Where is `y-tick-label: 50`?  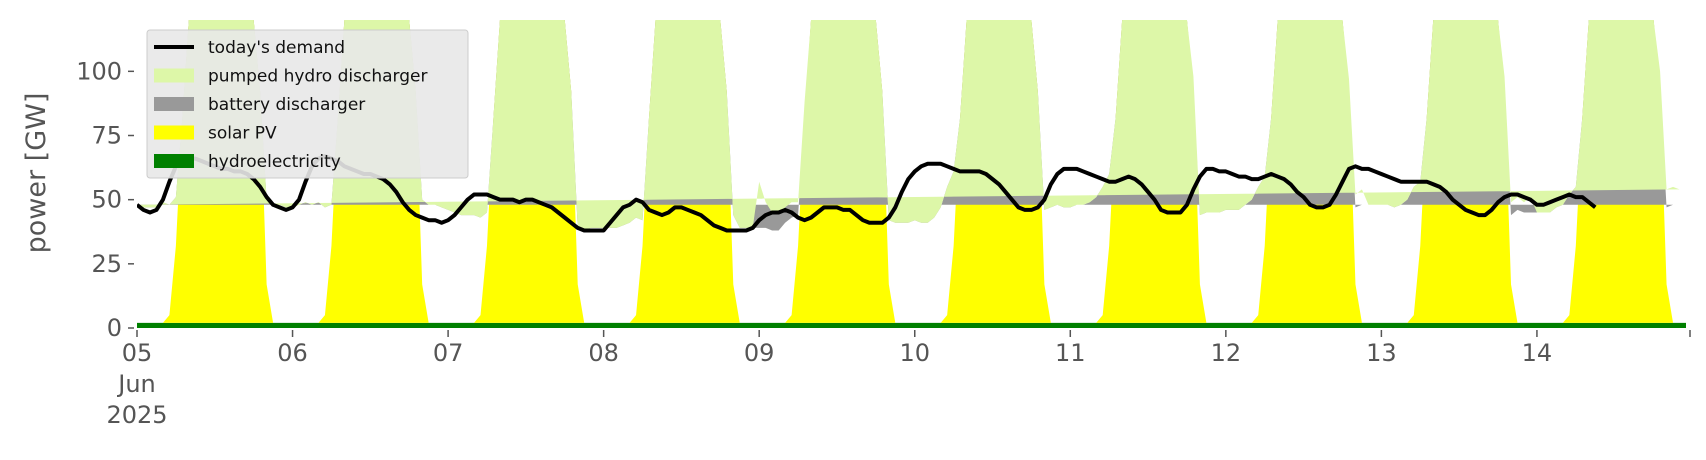
y-tick-label: 50 is located at coordinates (106, 200).